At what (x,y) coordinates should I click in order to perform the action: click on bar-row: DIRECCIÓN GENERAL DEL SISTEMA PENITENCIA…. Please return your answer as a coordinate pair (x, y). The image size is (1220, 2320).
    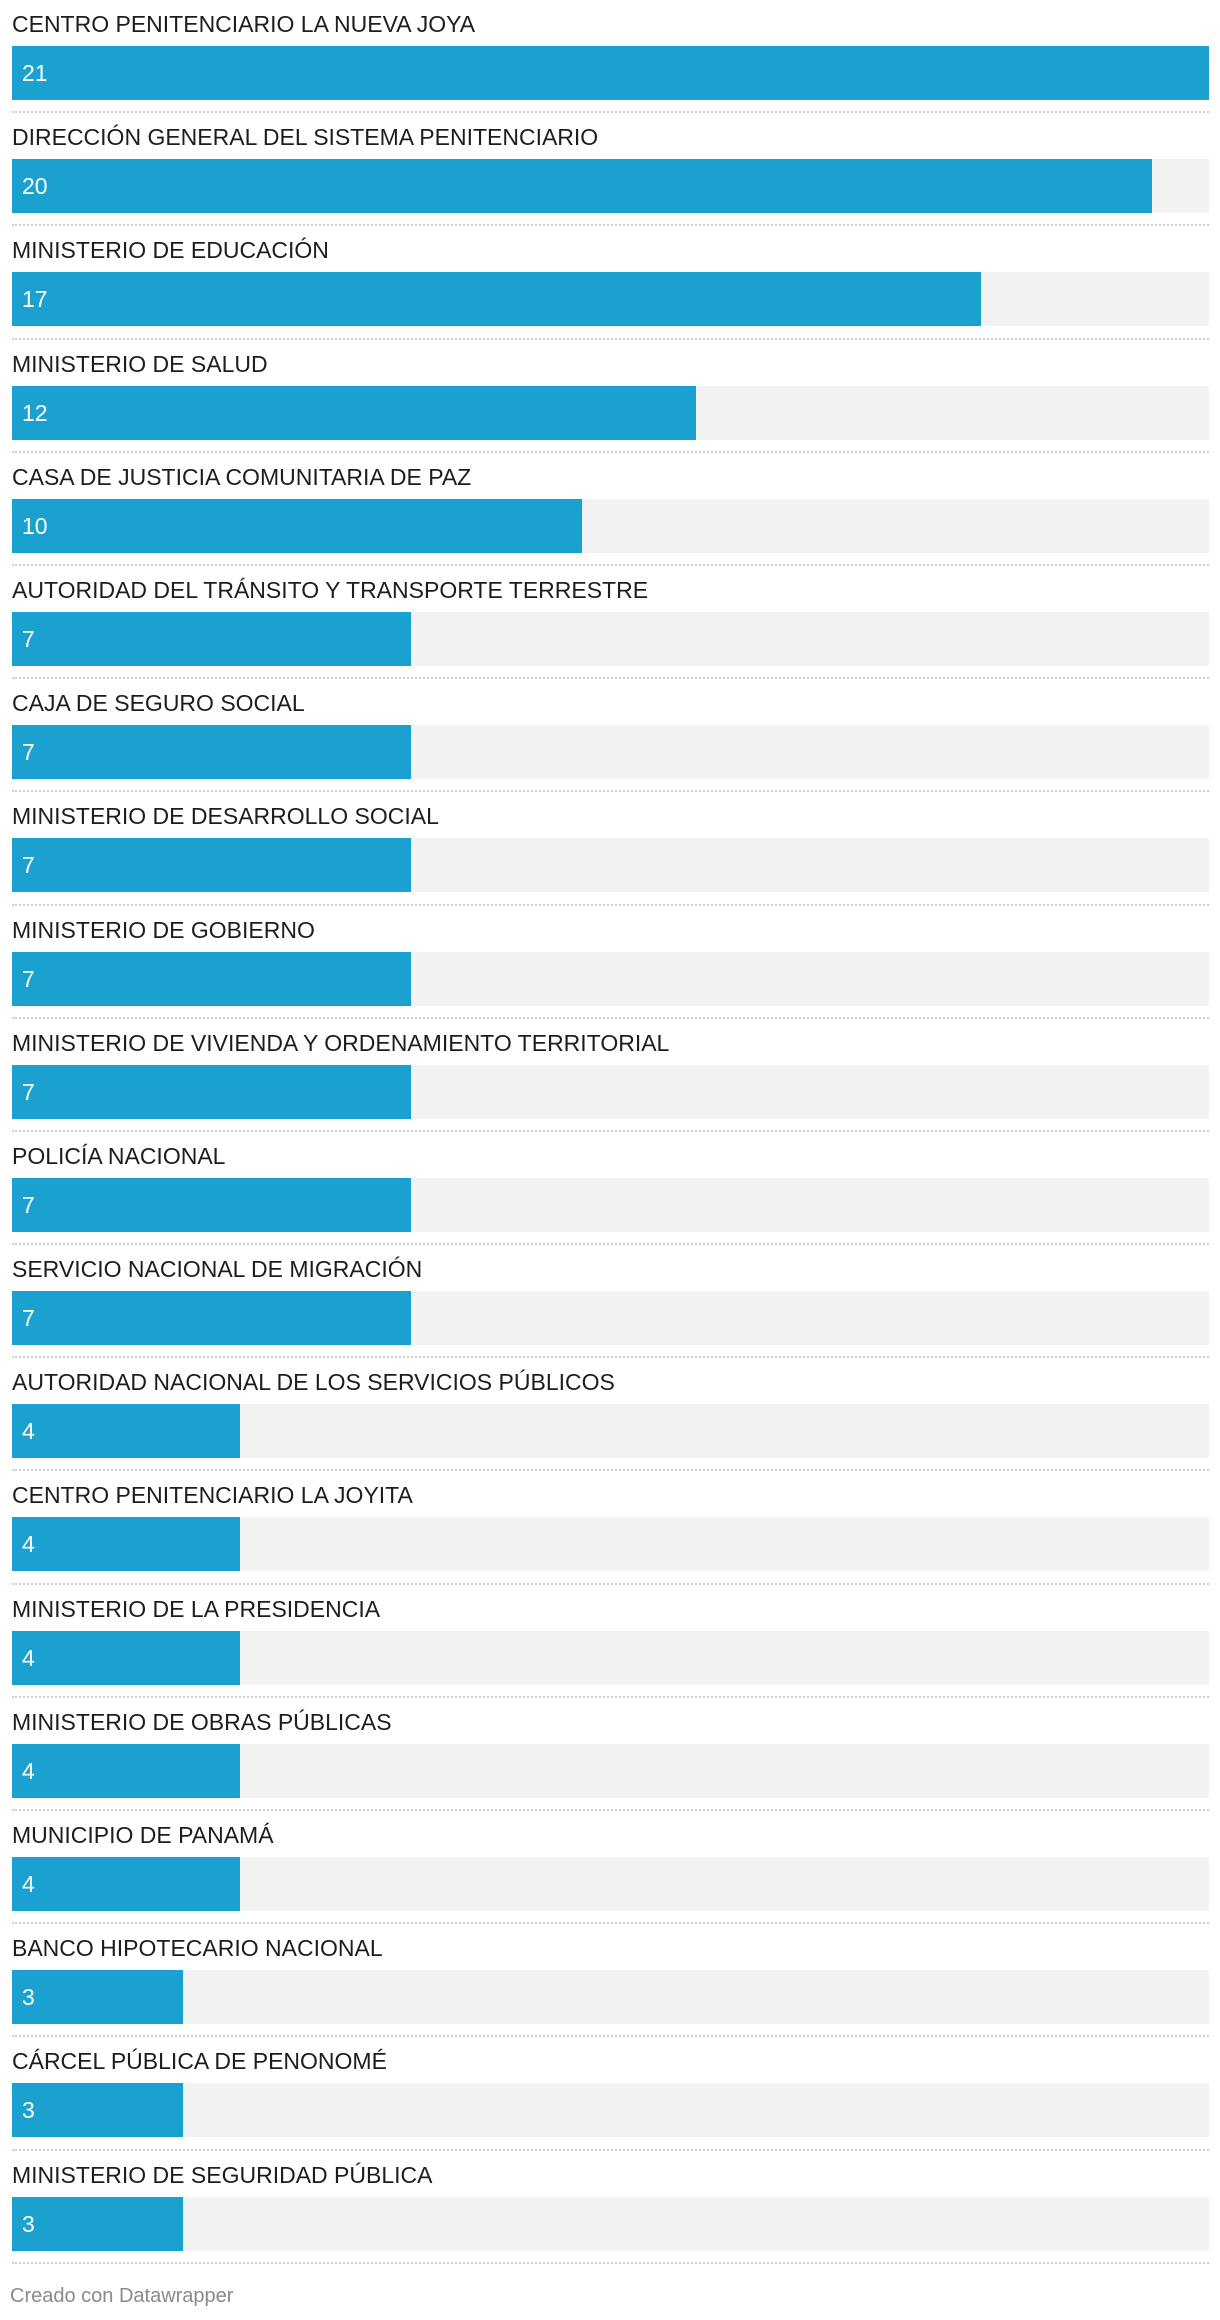
    Looking at the image, I should click on (610, 170).